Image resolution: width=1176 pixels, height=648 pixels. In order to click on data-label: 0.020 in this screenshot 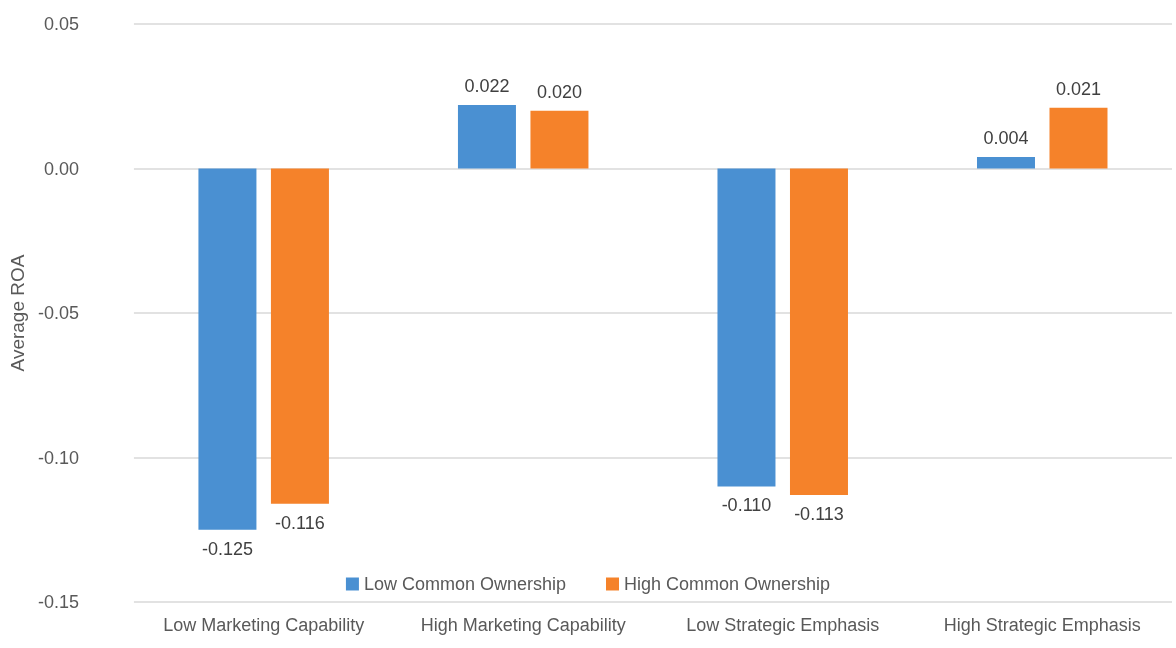, I will do `click(559, 91)`.